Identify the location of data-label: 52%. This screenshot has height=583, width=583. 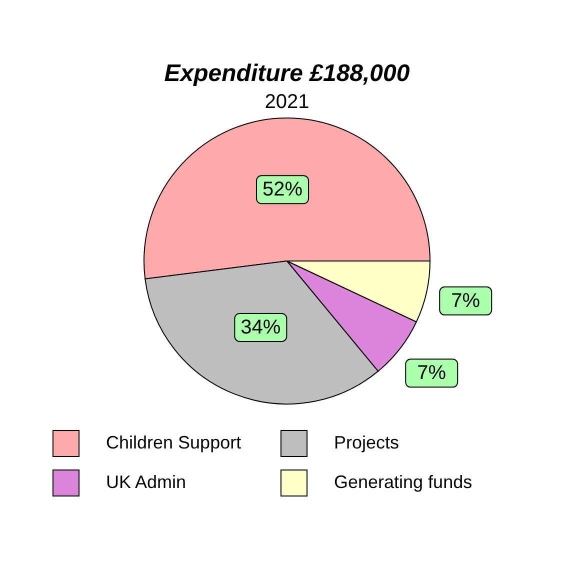
(282, 189).